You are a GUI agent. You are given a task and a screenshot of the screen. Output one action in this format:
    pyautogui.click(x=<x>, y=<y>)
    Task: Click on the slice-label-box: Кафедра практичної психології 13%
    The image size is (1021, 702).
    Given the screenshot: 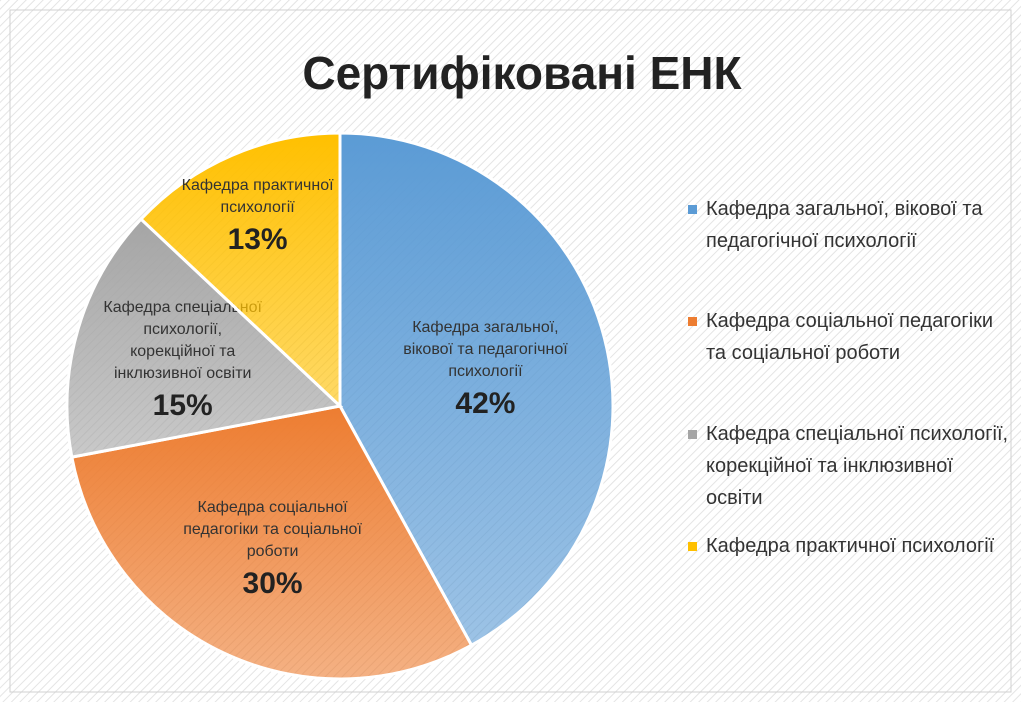 What is the action you would take?
    pyautogui.click(x=258, y=216)
    